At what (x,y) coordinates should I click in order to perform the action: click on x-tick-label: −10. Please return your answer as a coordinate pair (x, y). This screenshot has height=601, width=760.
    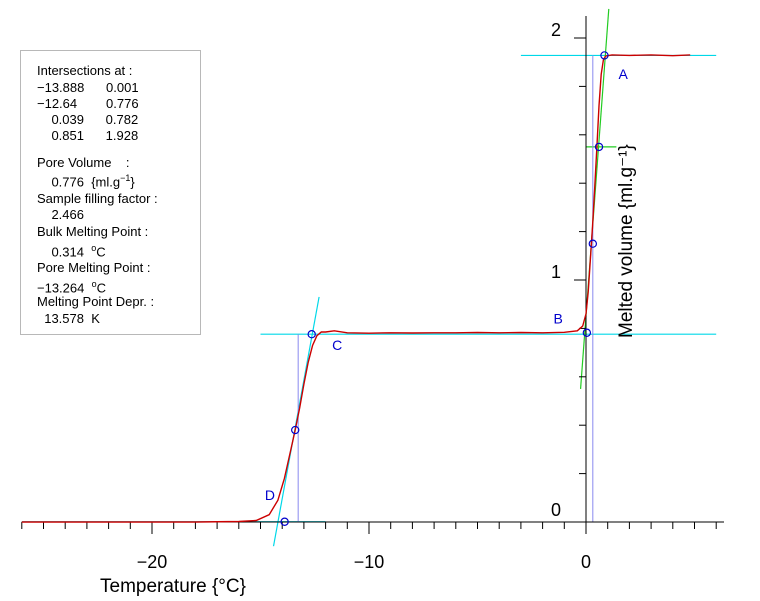
    Looking at the image, I should click on (369, 562).